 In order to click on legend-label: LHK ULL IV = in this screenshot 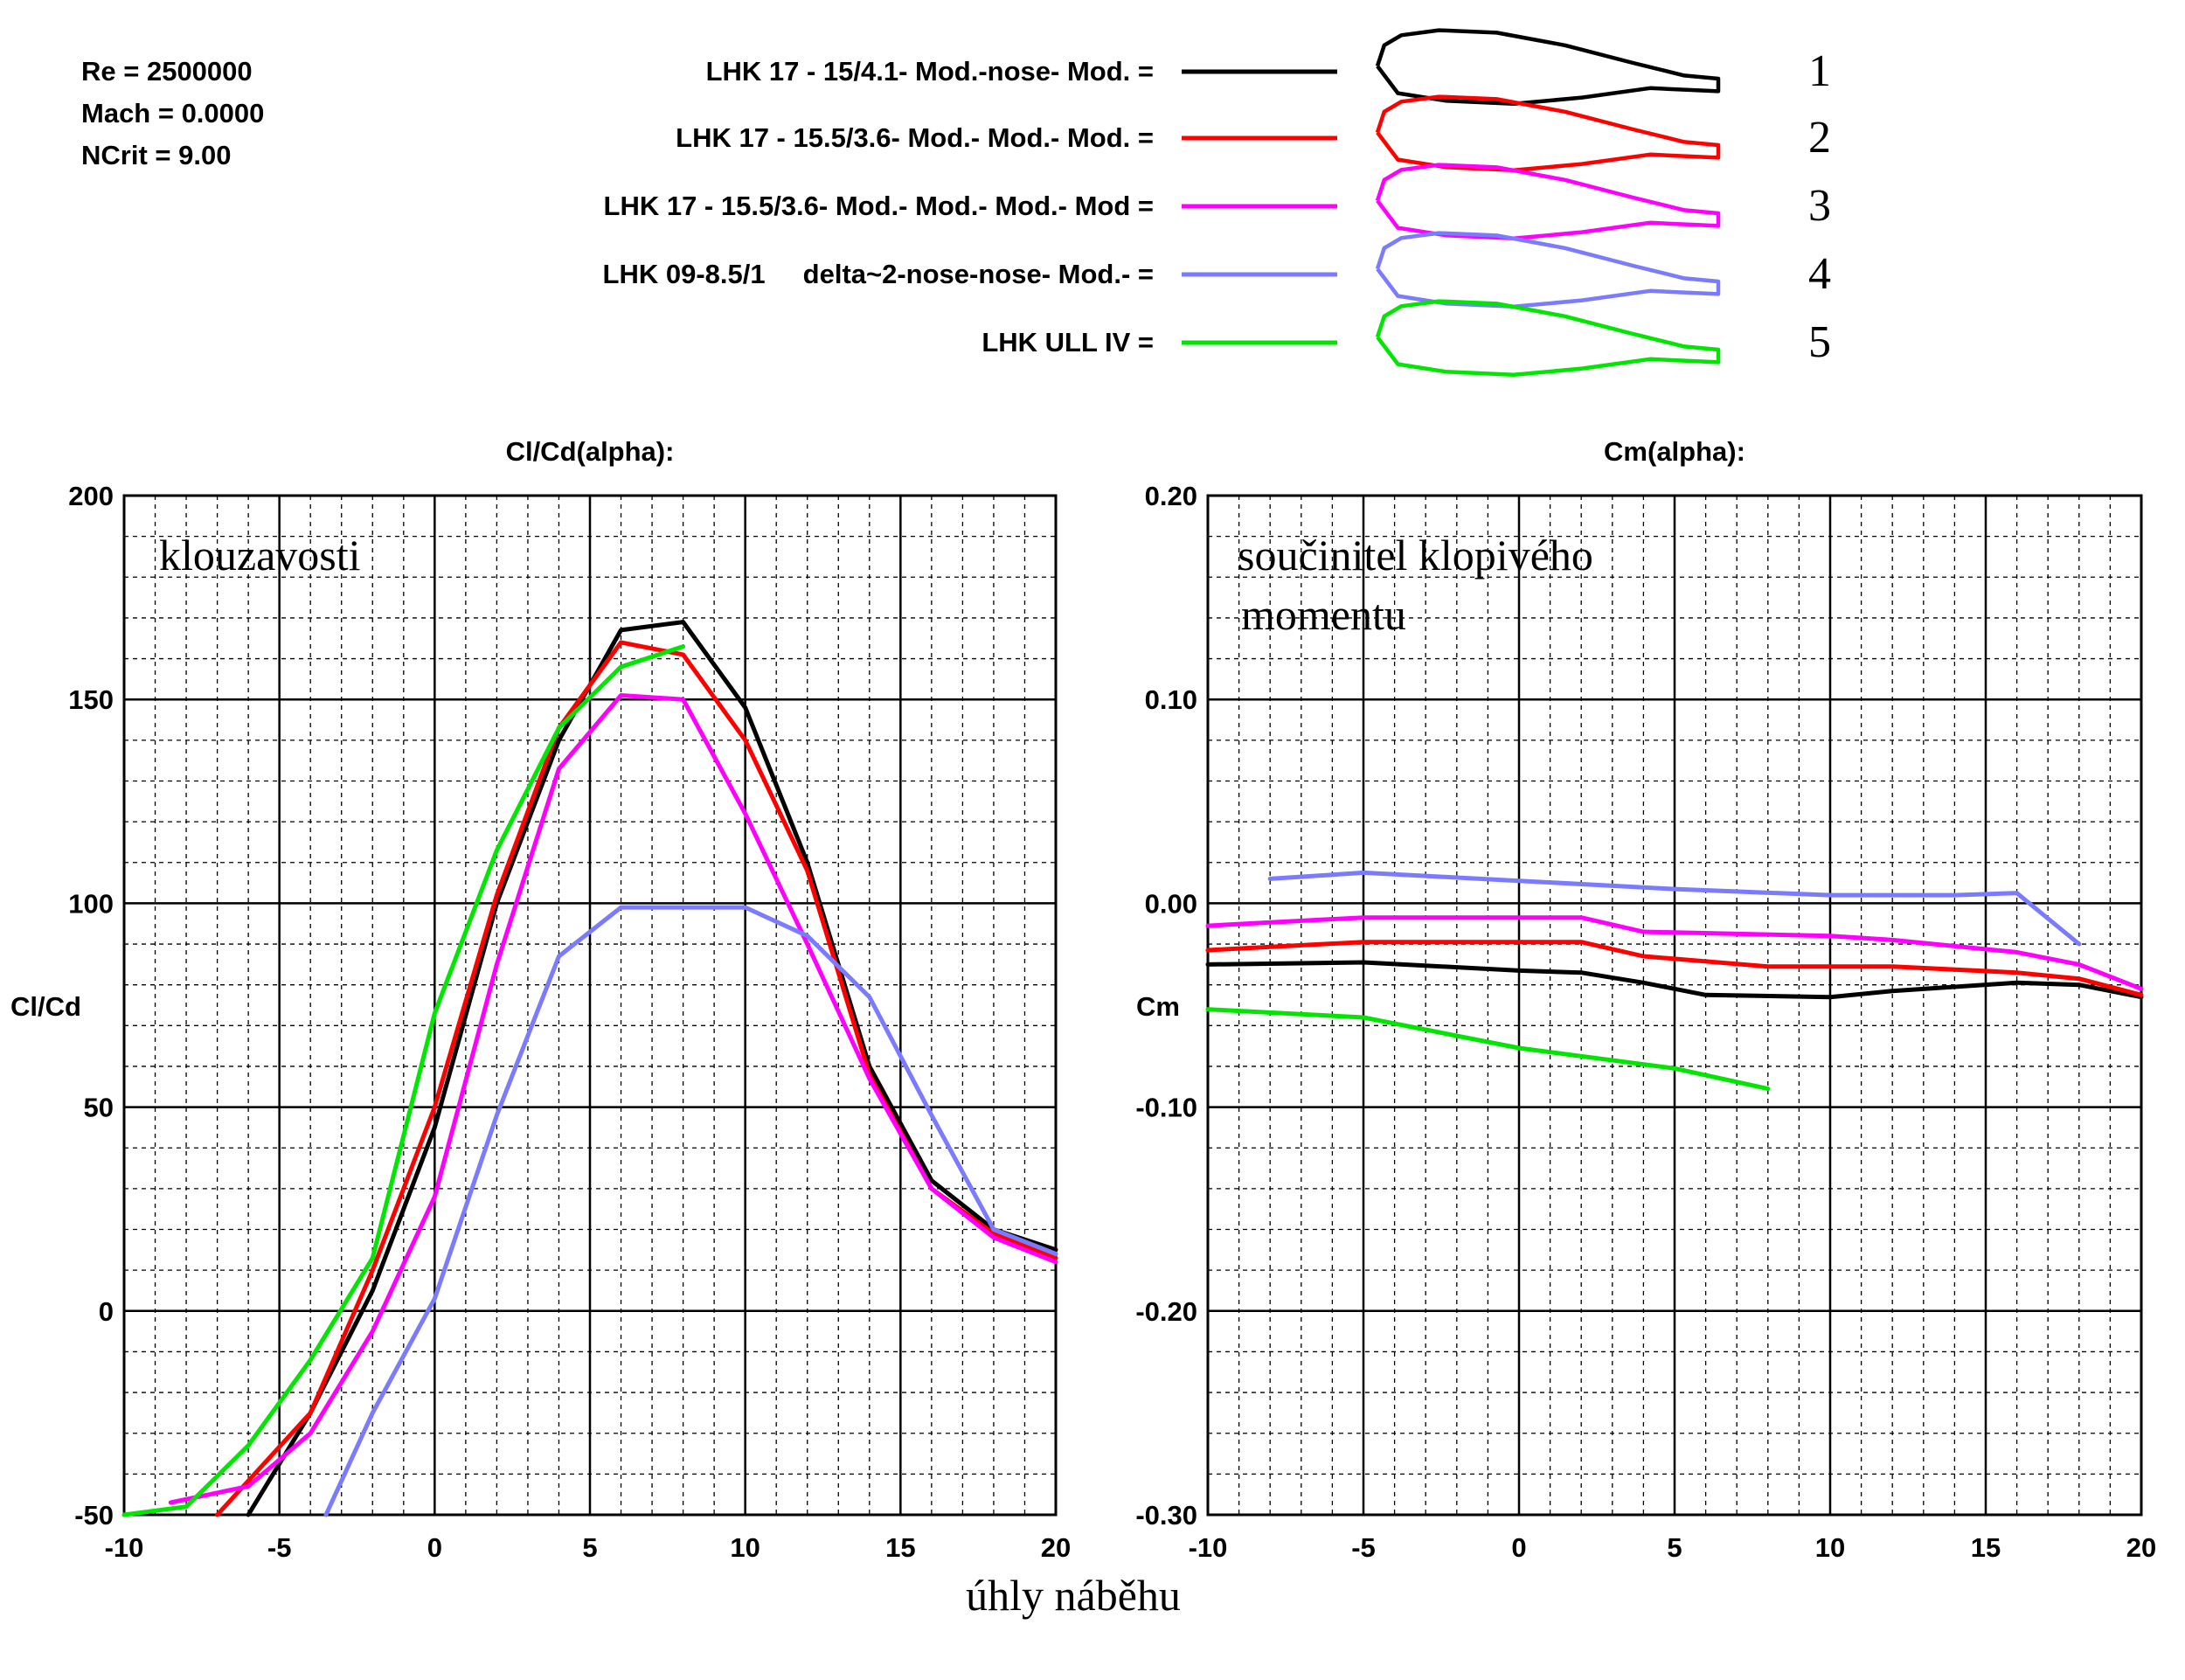, I will do `click(1068, 342)`.